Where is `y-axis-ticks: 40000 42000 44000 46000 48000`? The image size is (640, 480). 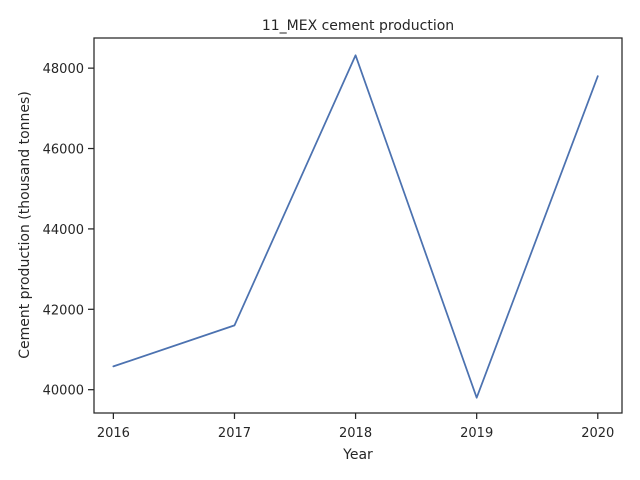 y-axis-ticks: 40000 42000 44000 46000 48000 is located at coordinates (68, 230).